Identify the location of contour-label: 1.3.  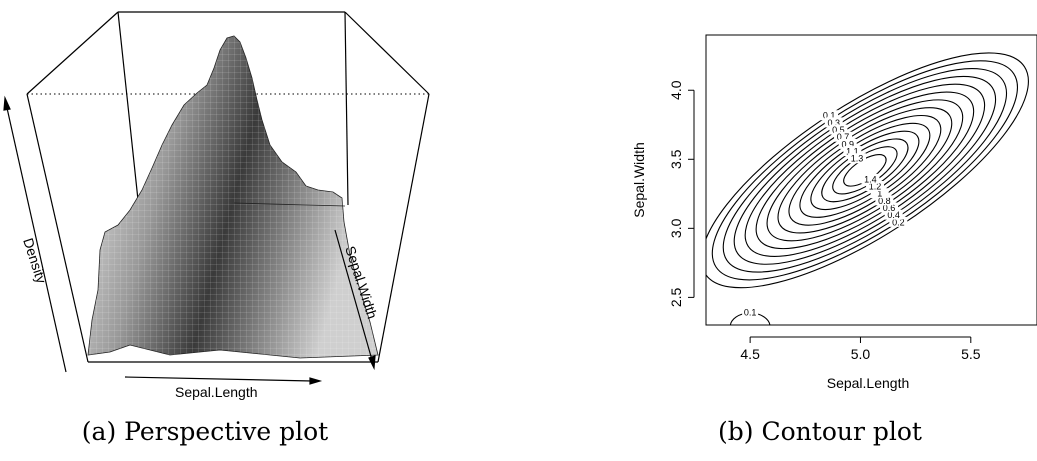
(857, 159).